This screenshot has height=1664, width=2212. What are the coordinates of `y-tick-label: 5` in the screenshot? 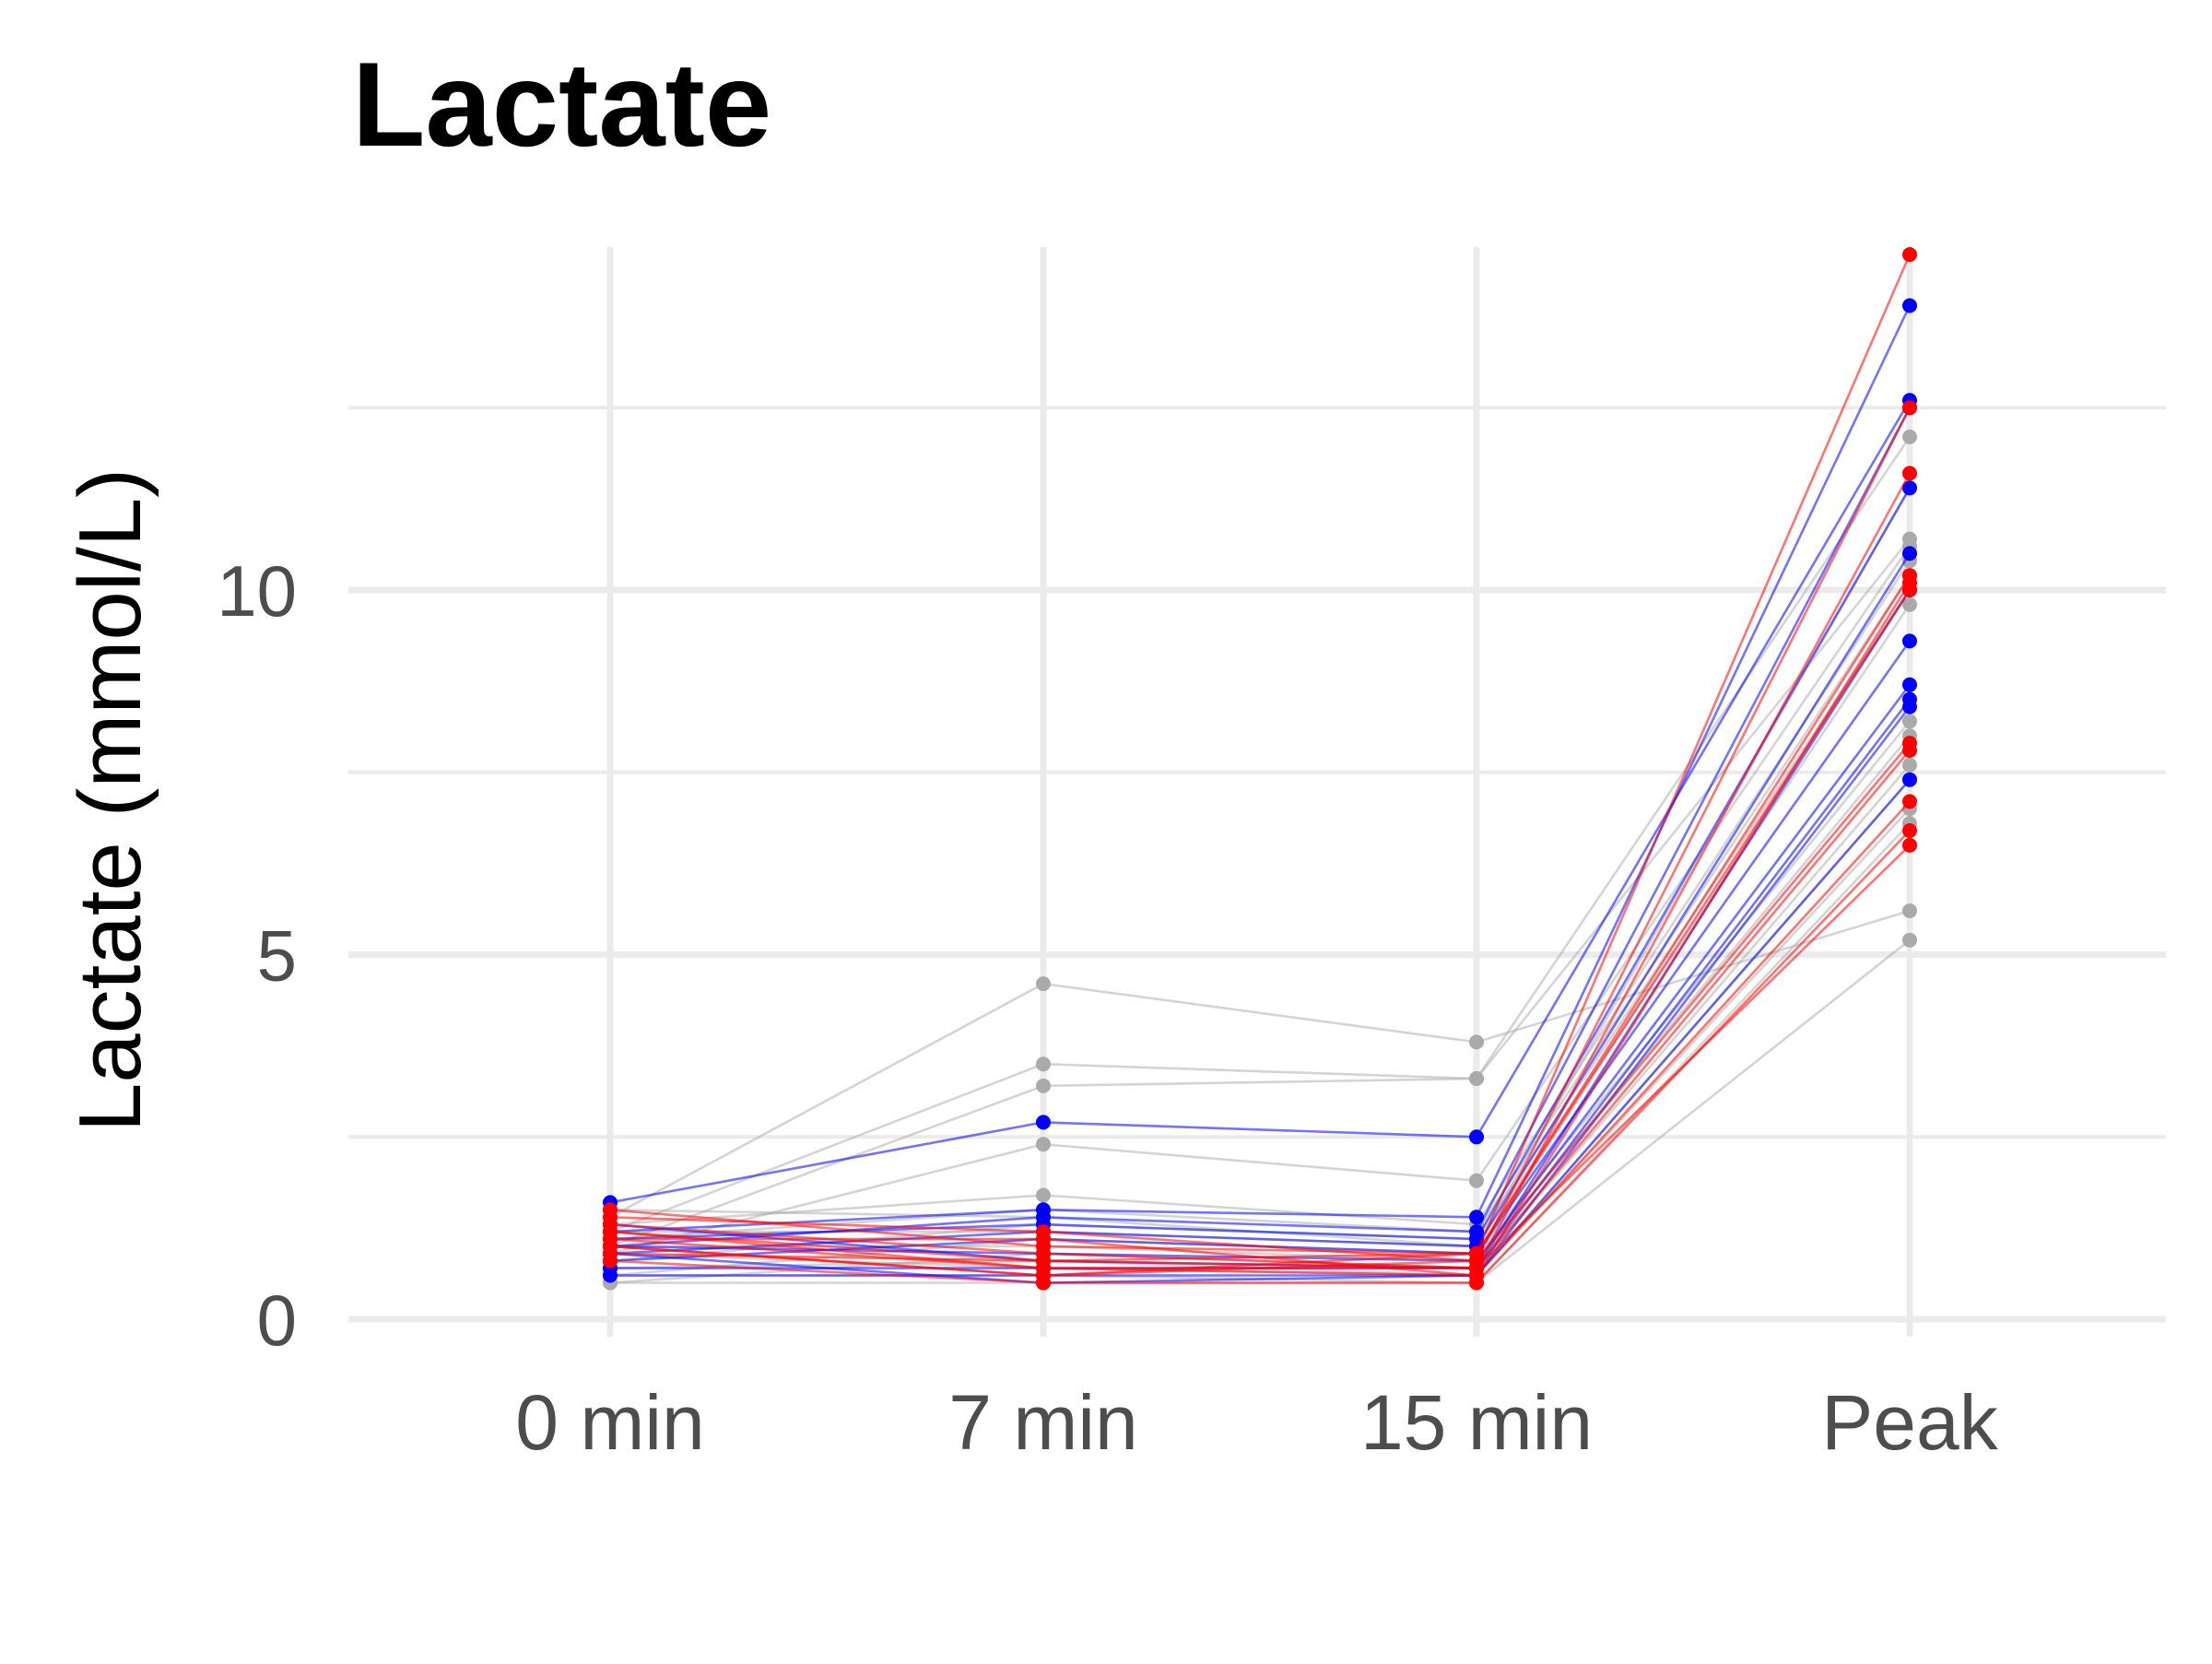 It's located at (277, 956).